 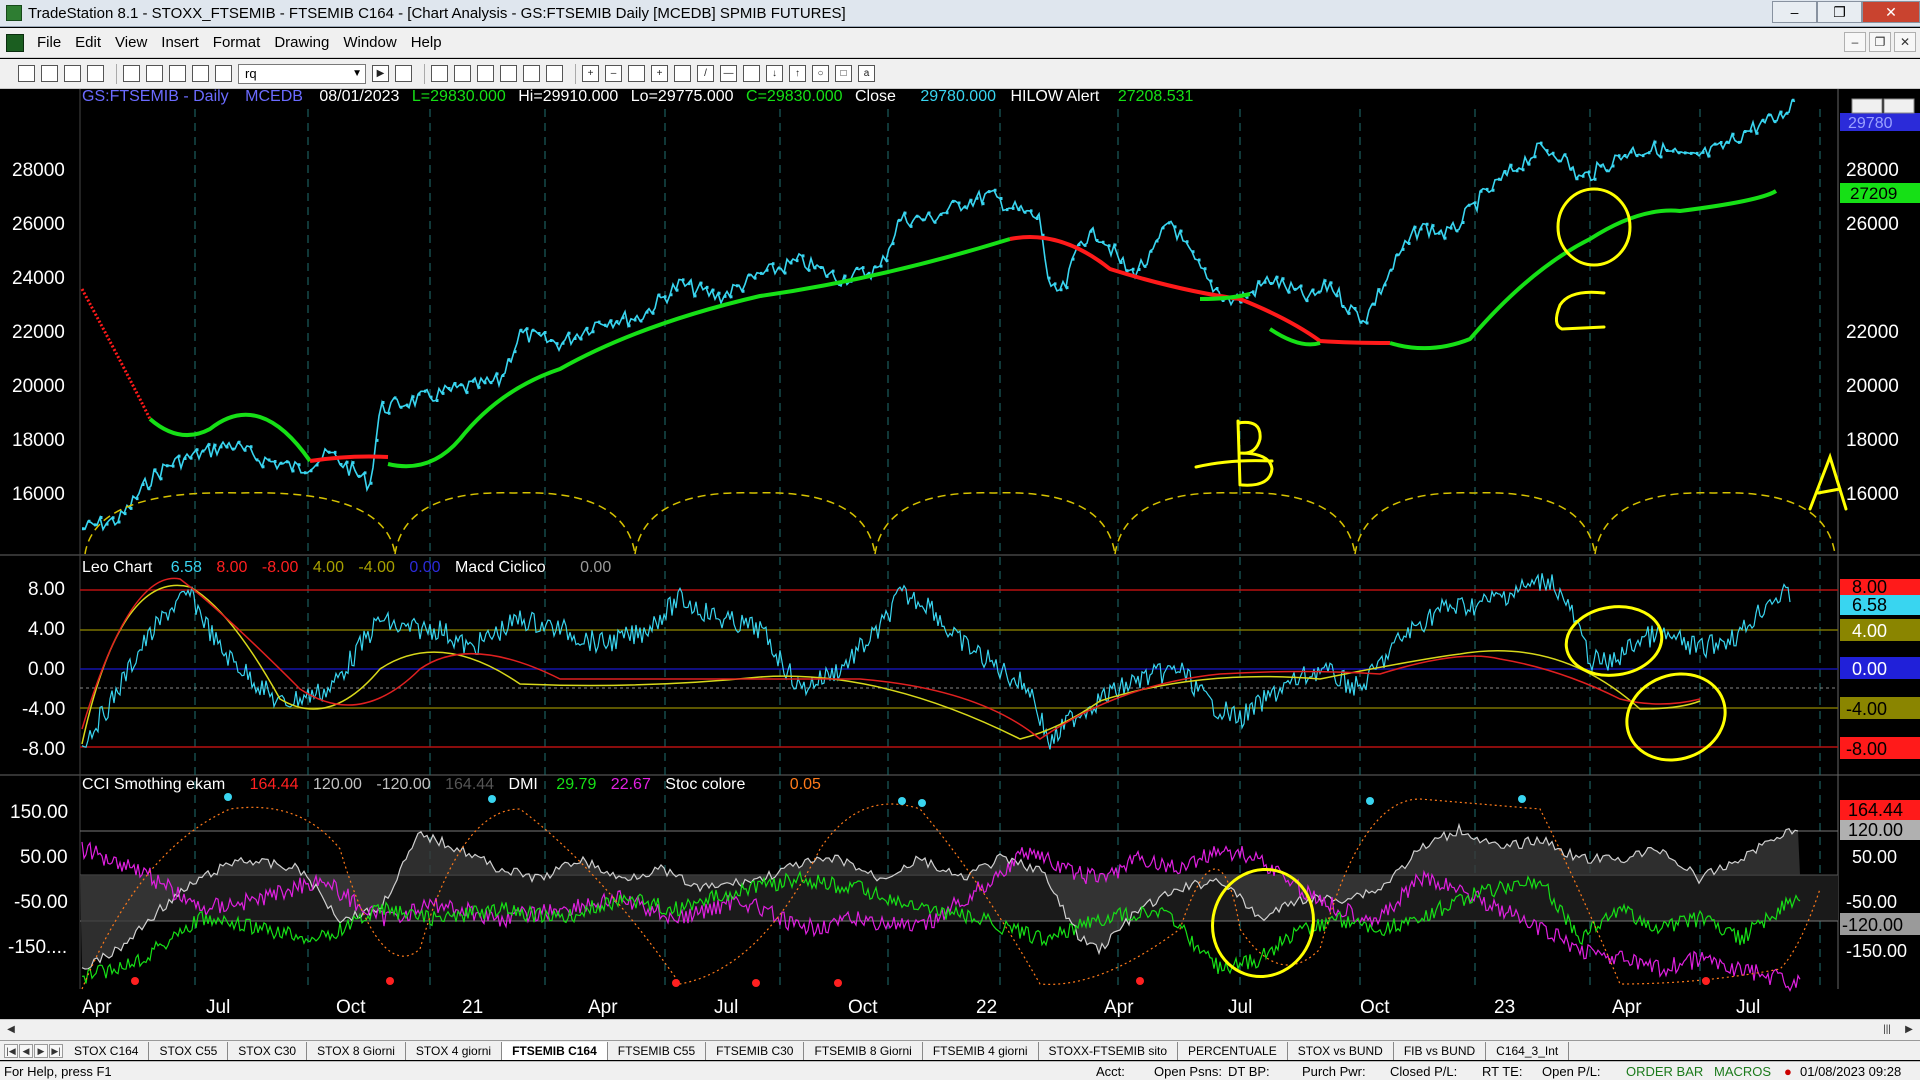 I want to click on link-icon, so click(x=200, y=73).